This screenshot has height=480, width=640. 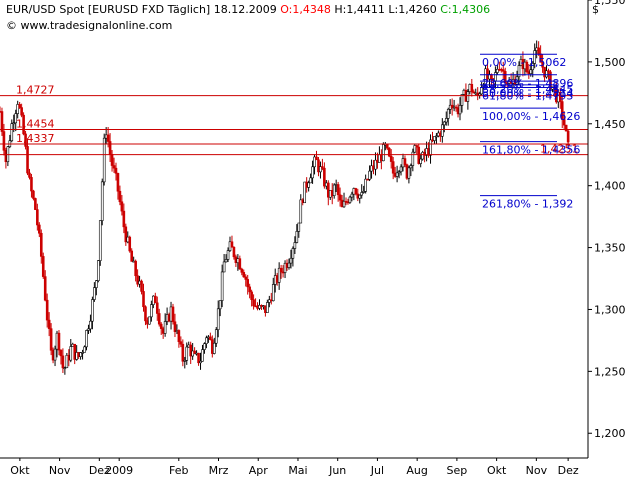 What do you see at coordinates (606, 229) in the screenshot?
I see `price-axis: 1,200 1,250 1,300 1,350 1,400 1,450 1,500 1,550` at bounding box center [606, 229].